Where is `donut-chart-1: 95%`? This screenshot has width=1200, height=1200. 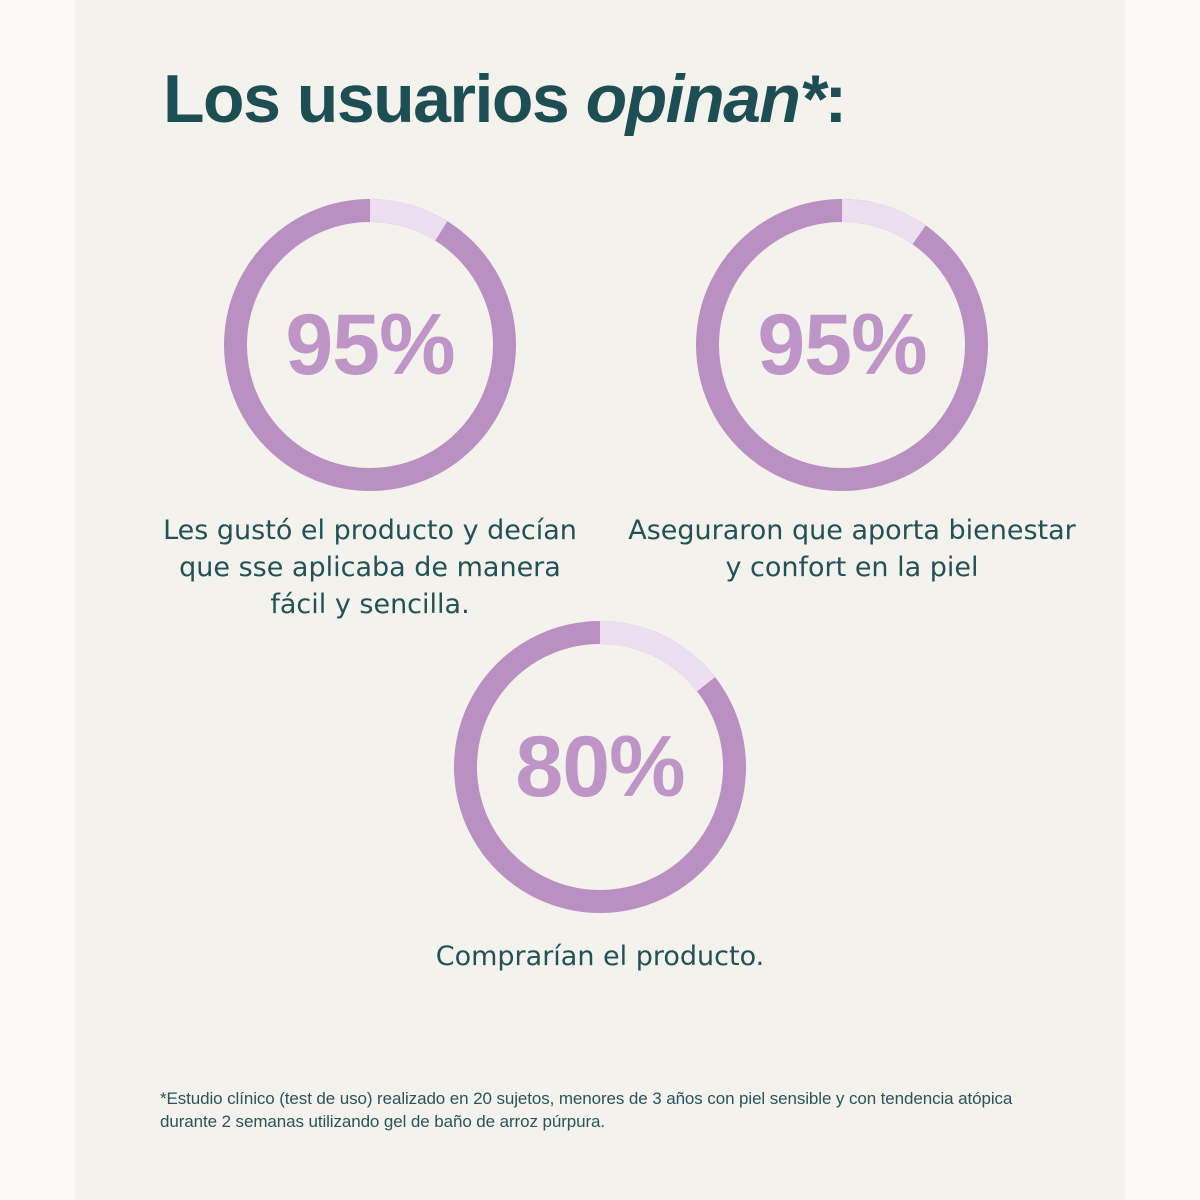
donut-chart-1: 95% is located at coordinates (370, 345).